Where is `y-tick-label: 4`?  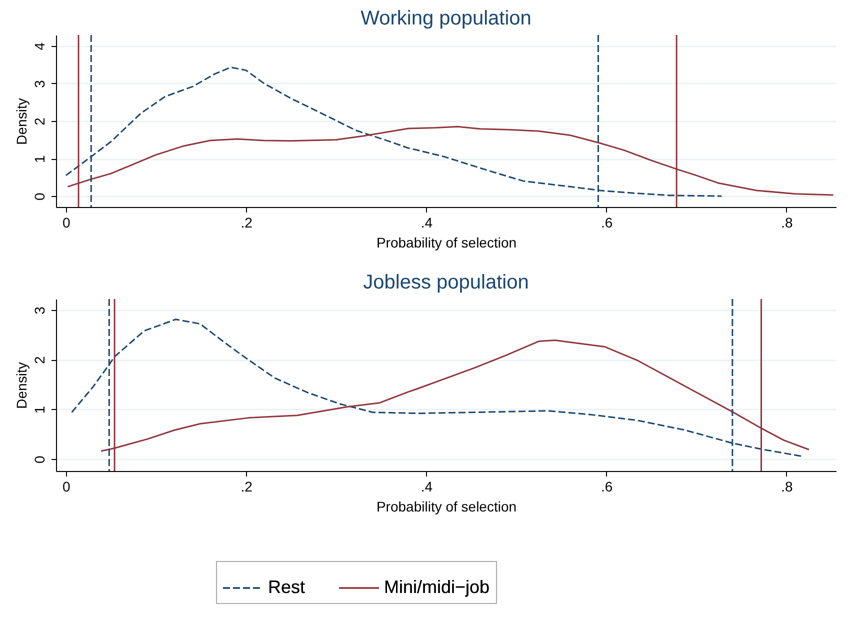
y-tick-label: 4 is located at coordinates (40, 46).